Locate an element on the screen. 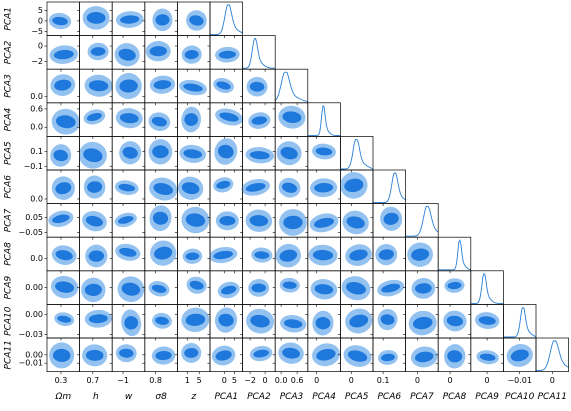 The image size is (571, 411). y-axis-label: PCA3 is located at coordinates (9, 86).